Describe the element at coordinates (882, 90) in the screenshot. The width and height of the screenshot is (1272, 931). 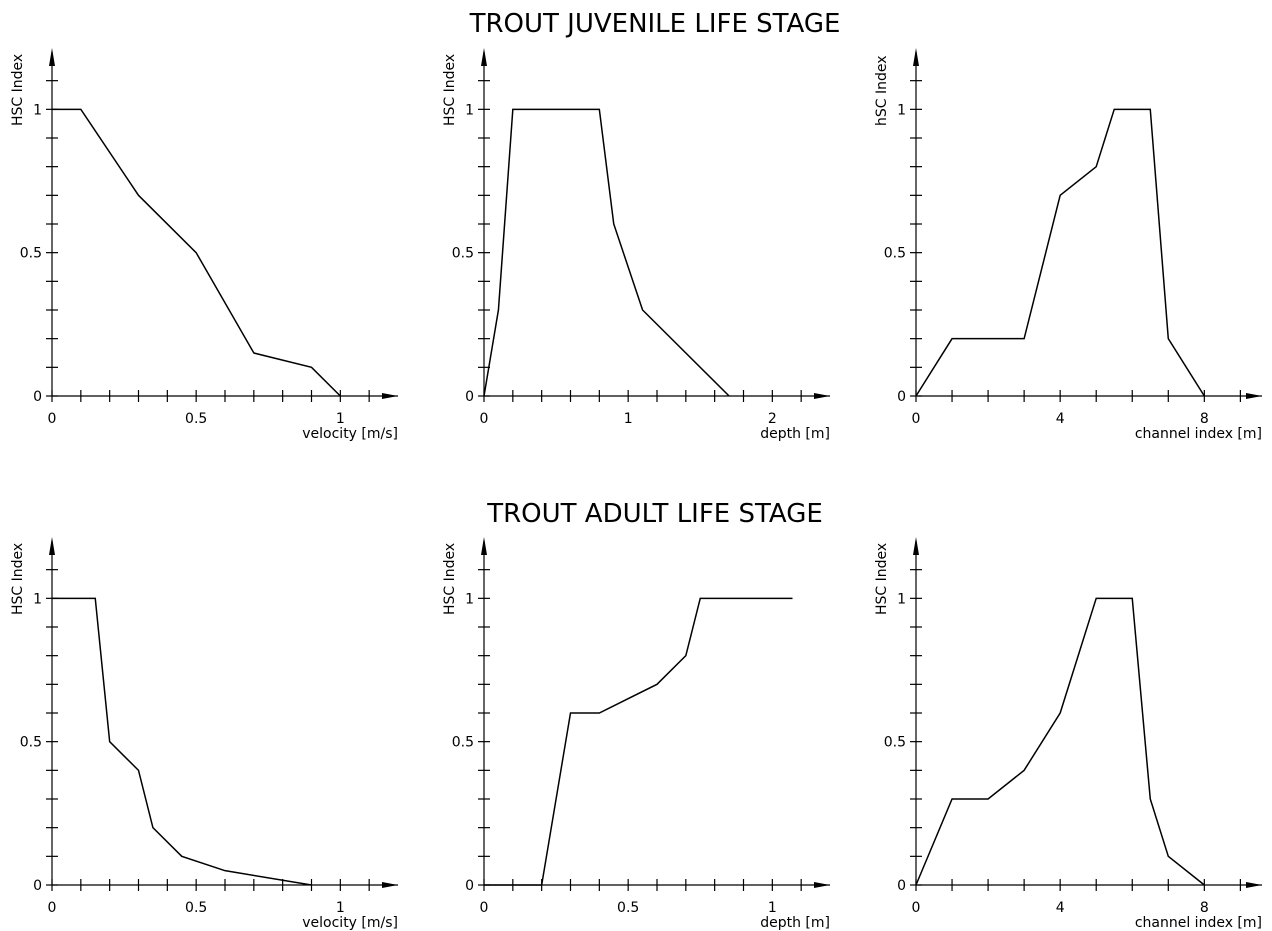
I see `y-axis-label: hSC Index` at that location.